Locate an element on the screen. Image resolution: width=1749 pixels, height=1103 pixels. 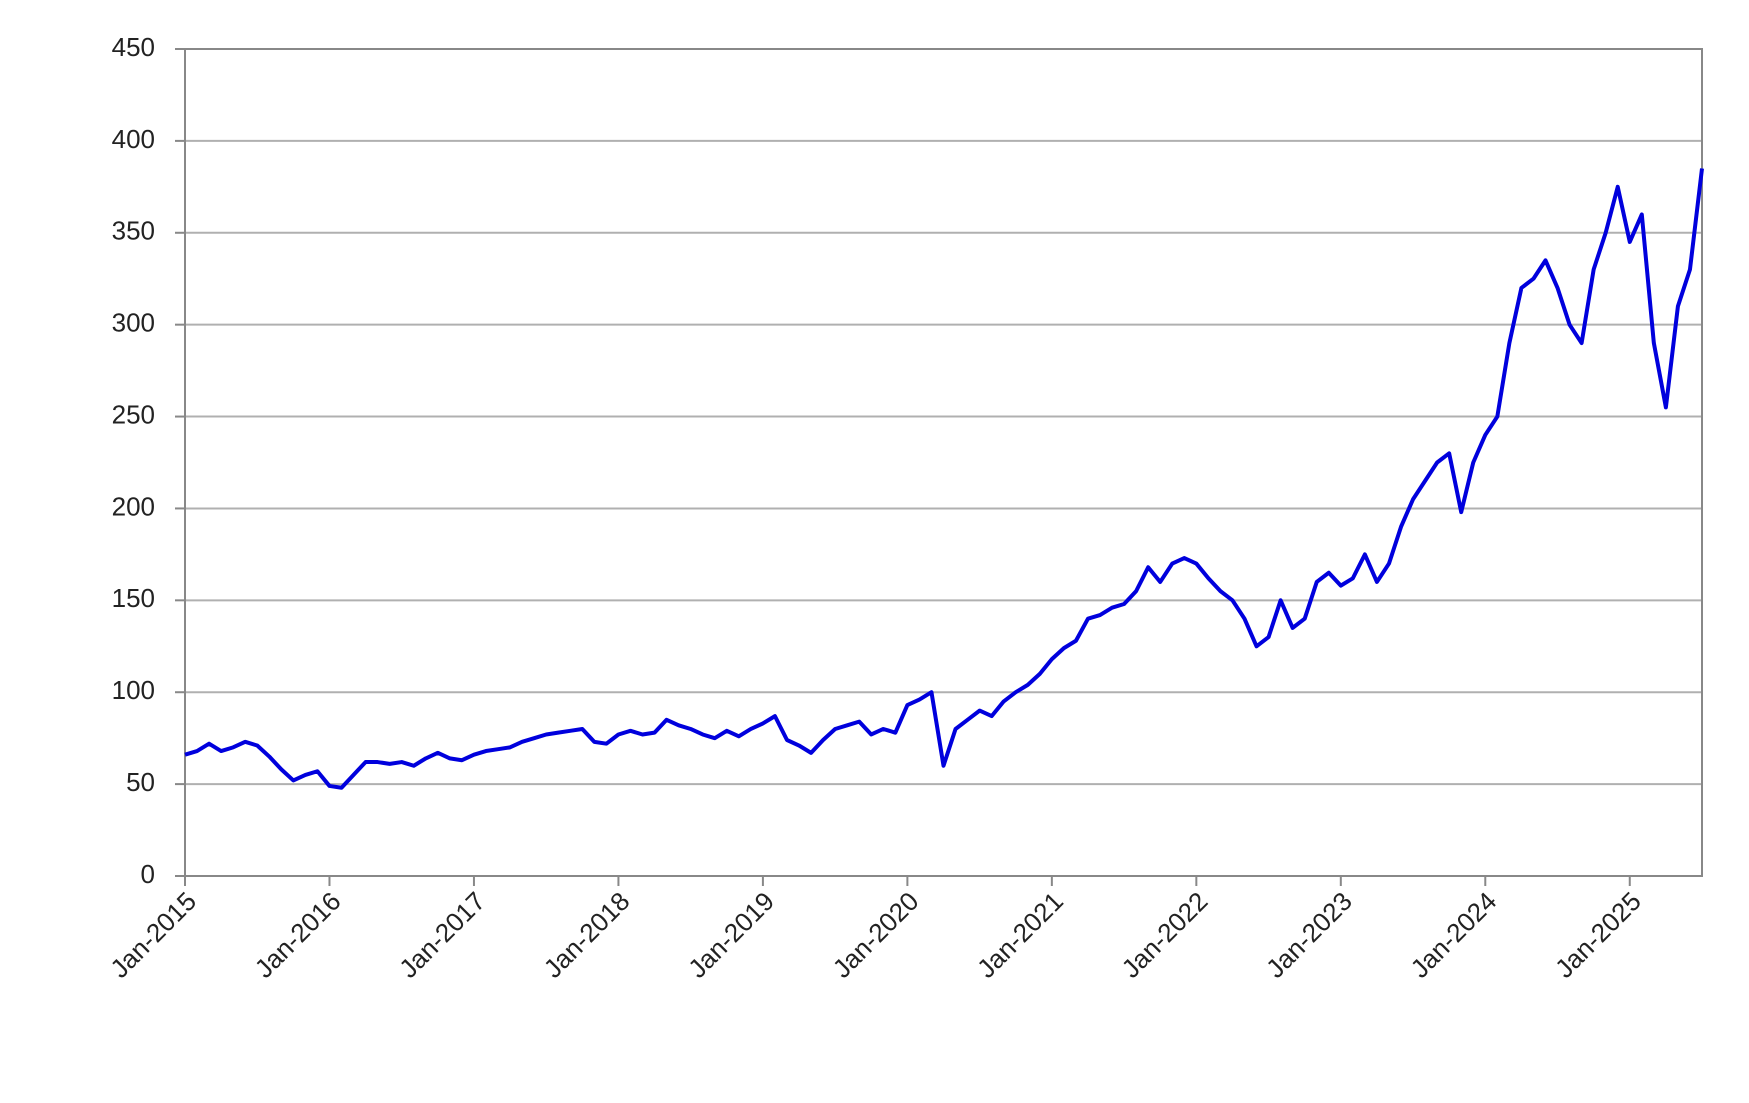
y-tick-label: 400 is located at coordinates (133, 139).